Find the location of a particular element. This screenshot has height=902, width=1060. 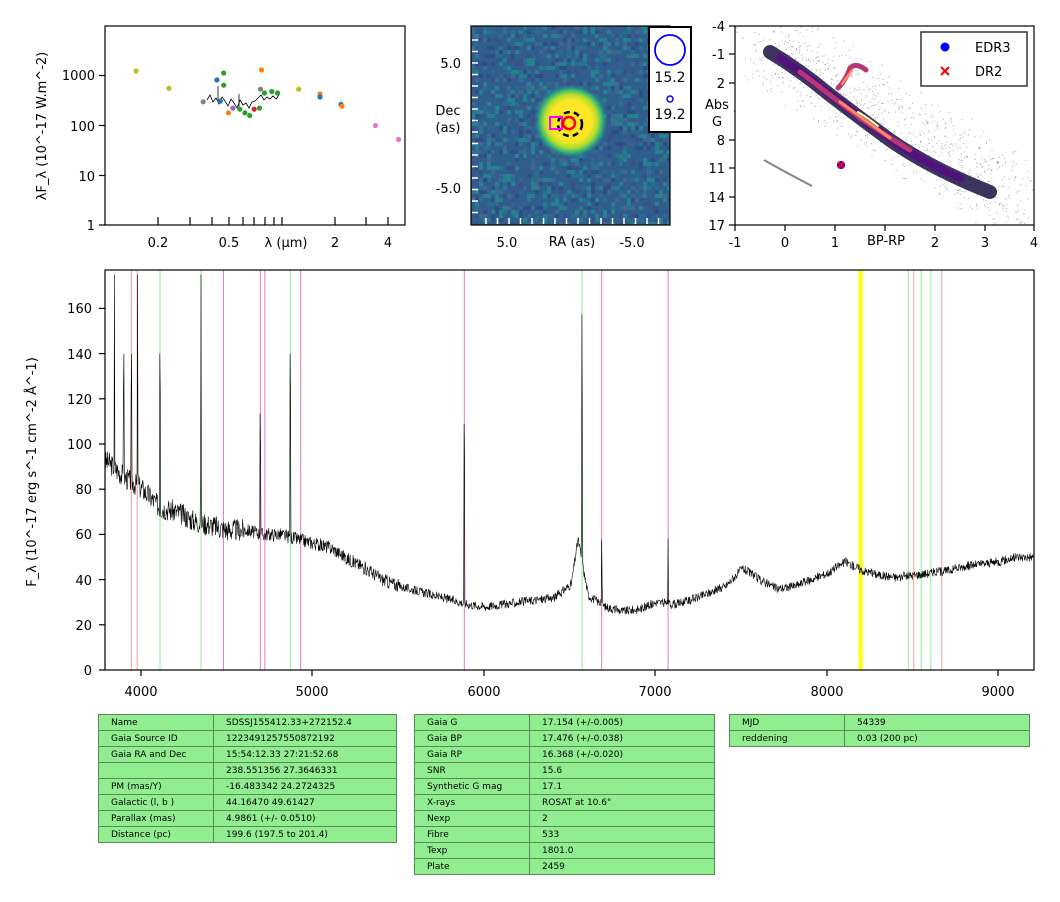

table-value-cell: 44.16470 49.61427 is located at coordinates (305, 802).